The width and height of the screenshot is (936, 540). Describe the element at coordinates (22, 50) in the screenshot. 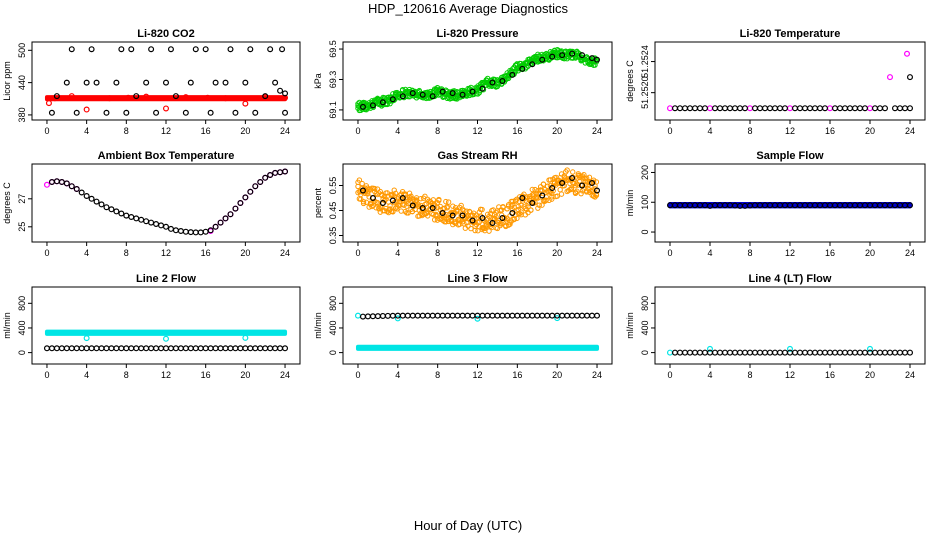

I see `y-tick-label: 500` at that location.